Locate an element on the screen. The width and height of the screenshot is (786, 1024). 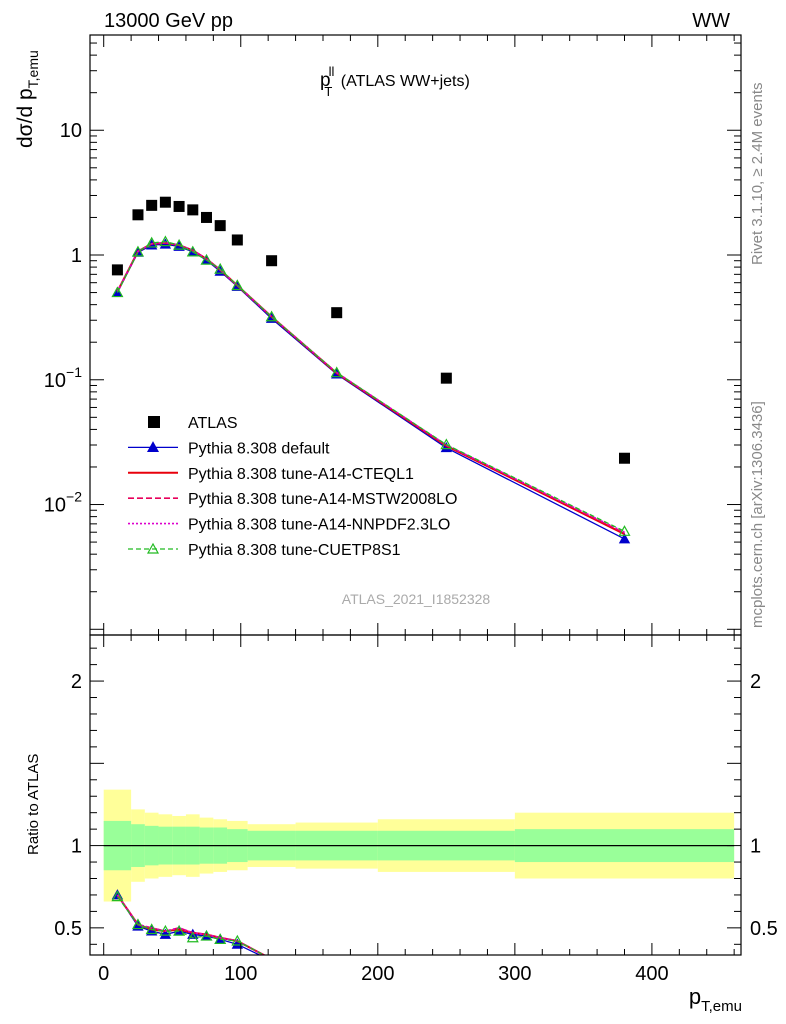
legend-label: Pythia 8.308 tune-CUETP8S1 is located at coordinates (294, 550).